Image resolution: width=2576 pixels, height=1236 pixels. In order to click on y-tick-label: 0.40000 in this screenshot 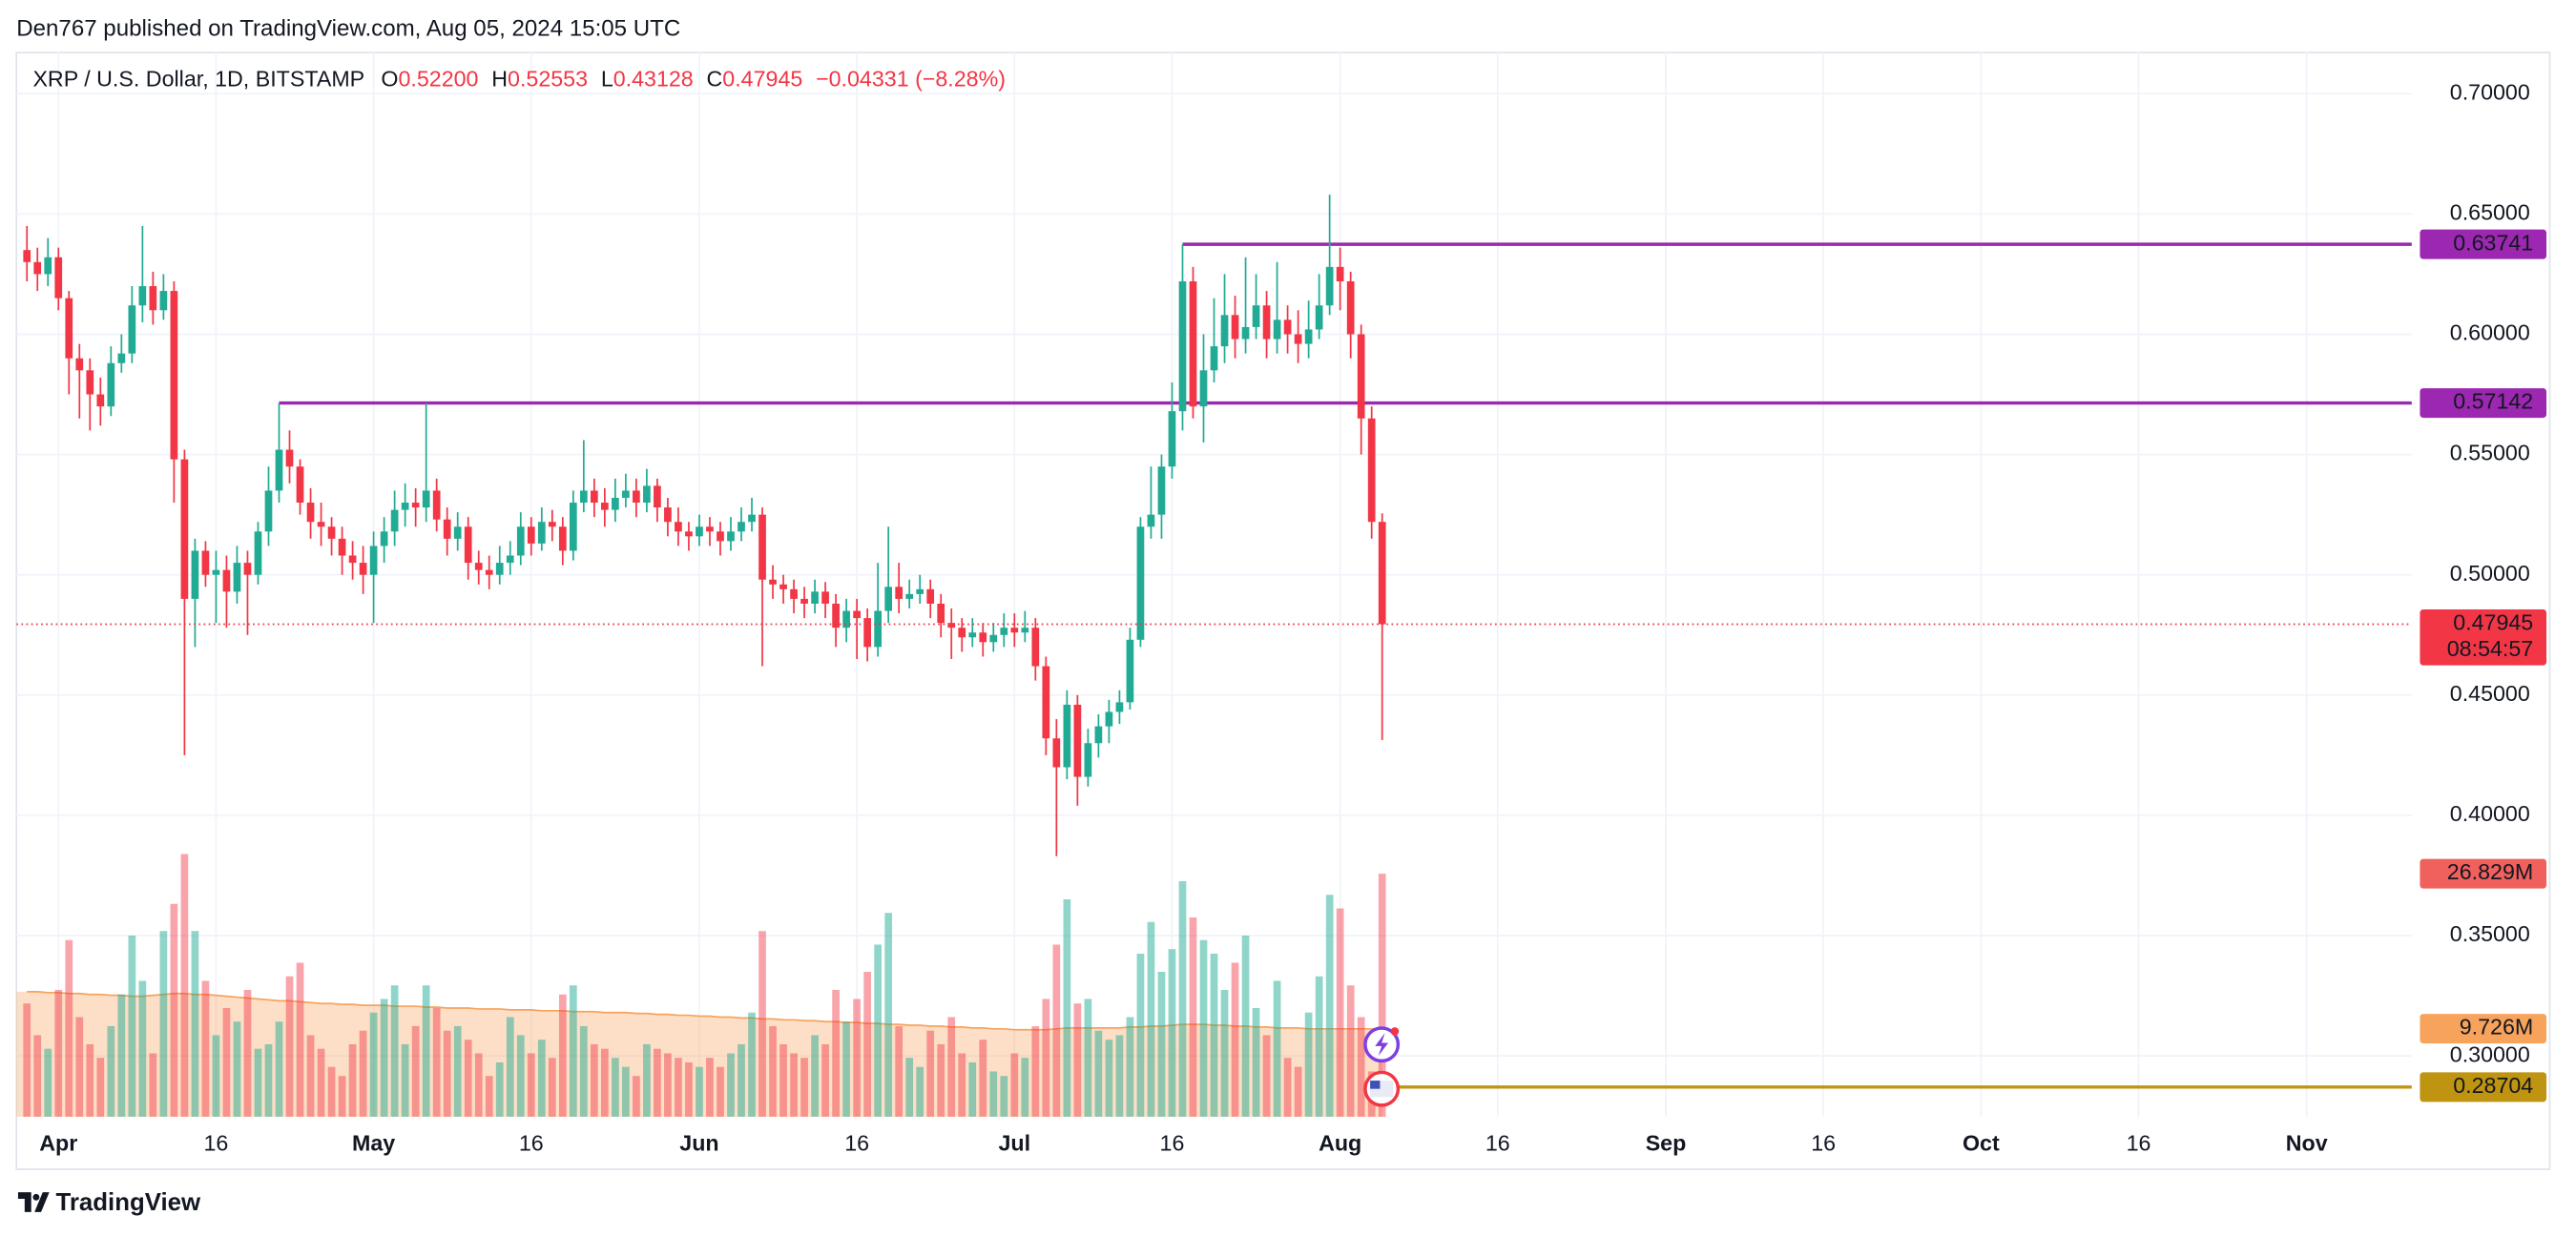, I will do `click(2490, 813)`.